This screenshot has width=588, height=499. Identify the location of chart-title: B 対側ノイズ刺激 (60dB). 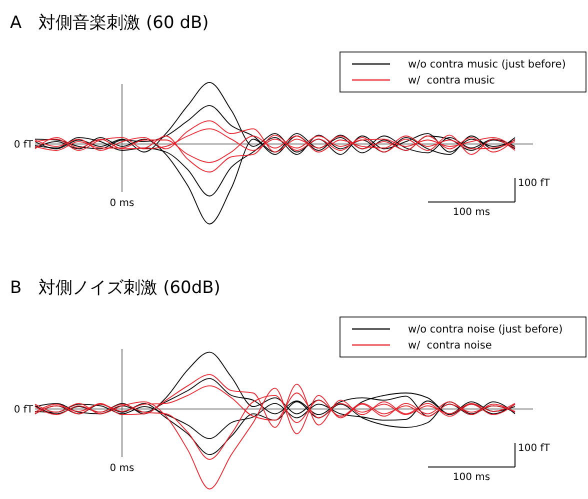
(115, 288).